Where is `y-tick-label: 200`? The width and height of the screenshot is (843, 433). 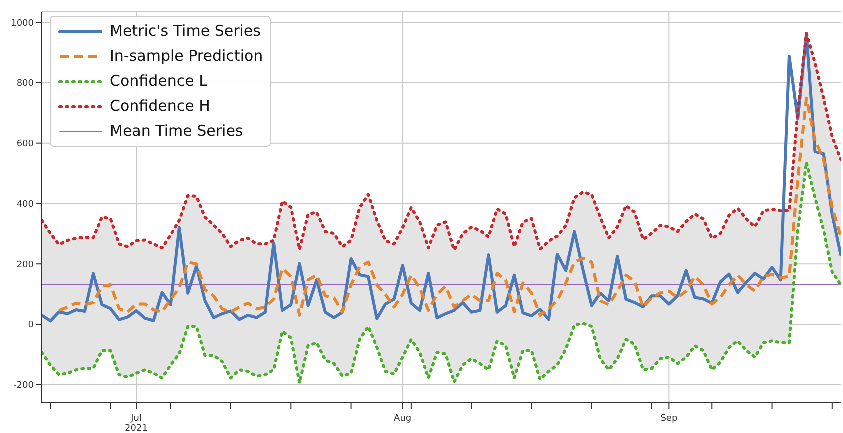
y-tick-label: 200 is located at coordinates (25, 265).